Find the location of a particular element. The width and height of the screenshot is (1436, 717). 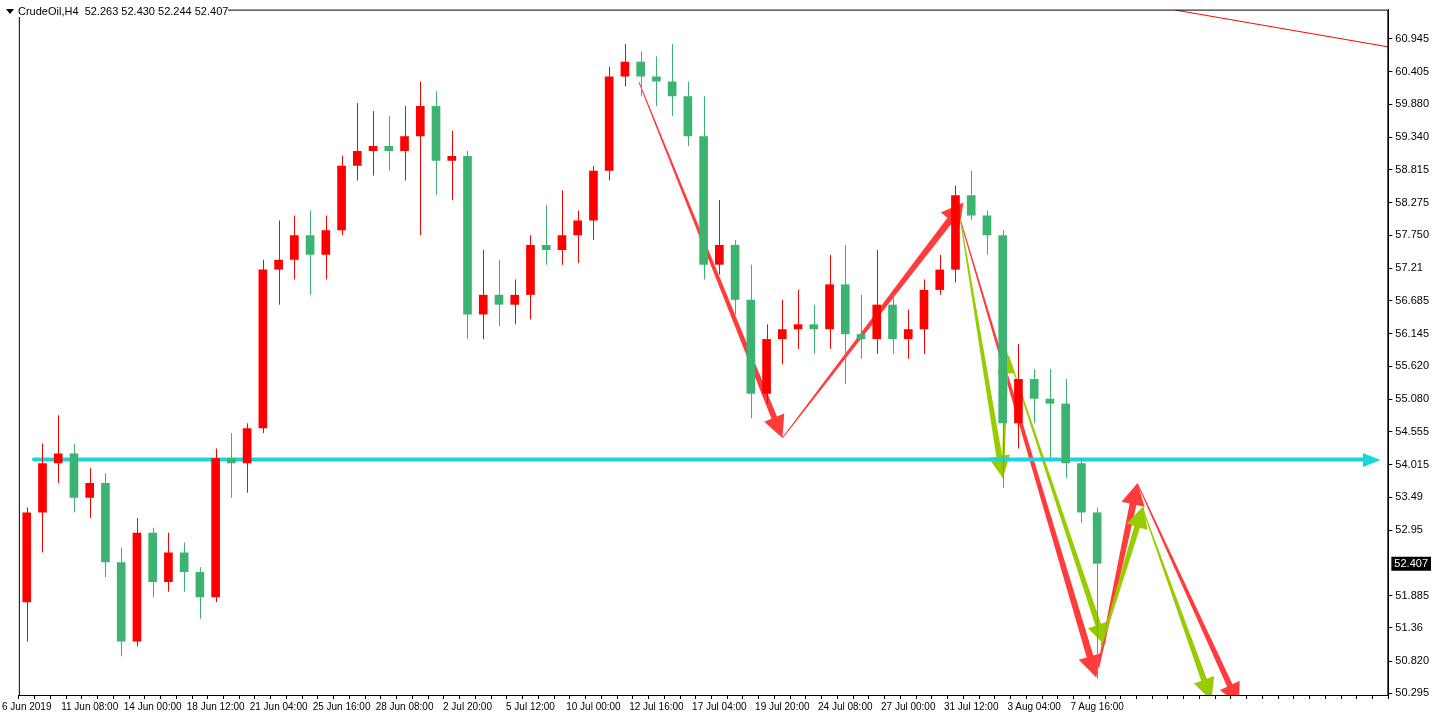

x-tick-label: 3 Aug 04:00 is located at coordinates (1034, 706).